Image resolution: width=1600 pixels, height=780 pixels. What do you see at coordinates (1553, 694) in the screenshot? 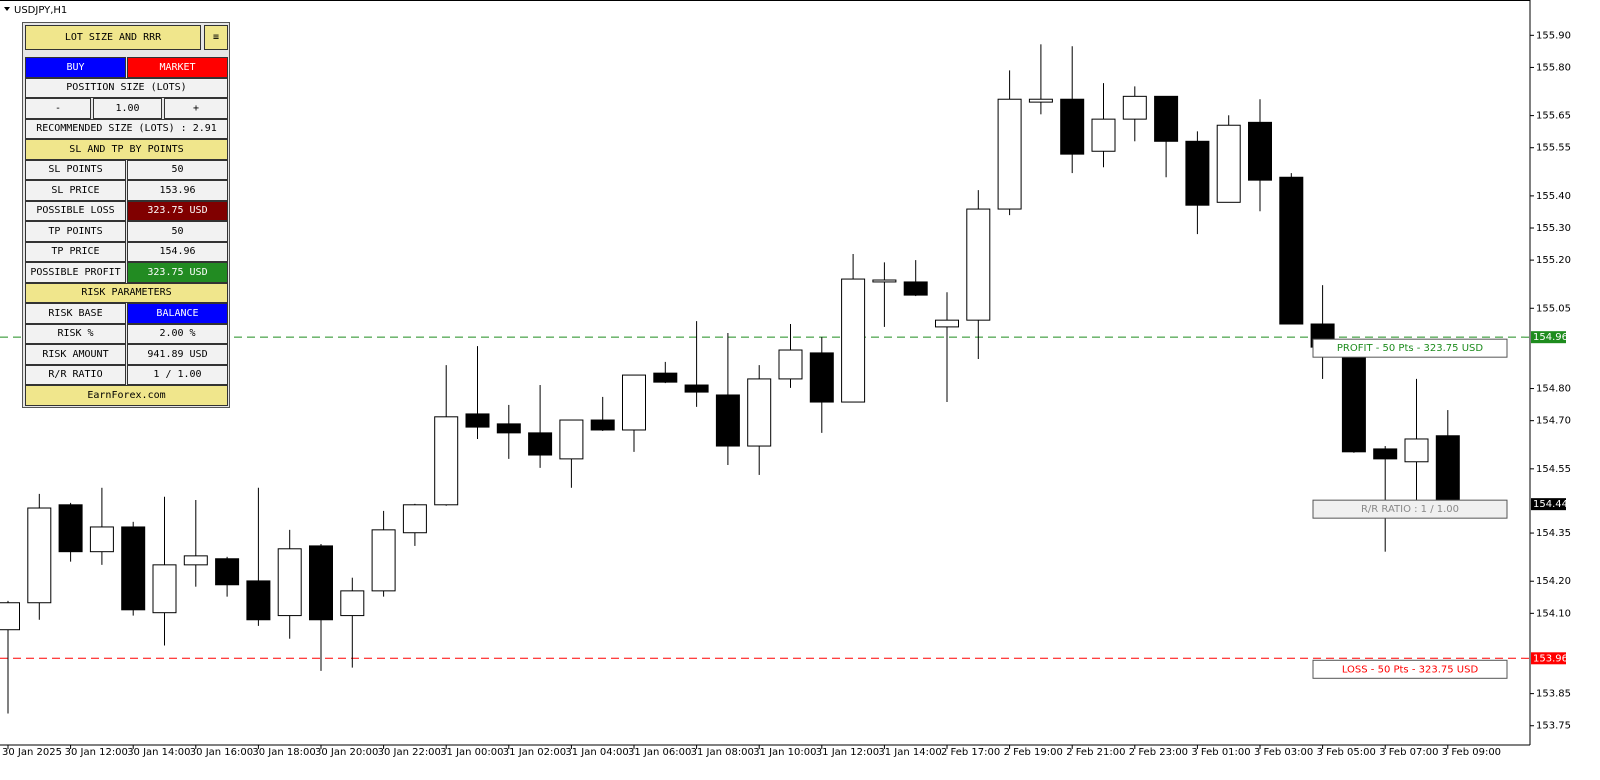
I see `y-tick-label: 153.85` at bounding box center [1553, 694].